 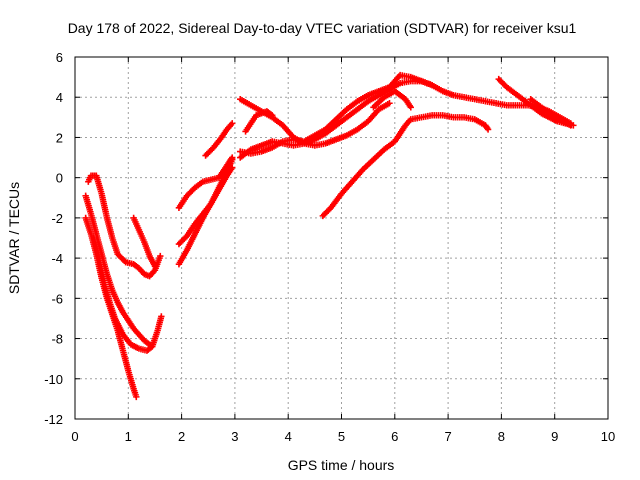 What do you see at coordinates (53, 419) in the screenshot?
I see `y-tick-label: -12` at bounding box center [53, 419].